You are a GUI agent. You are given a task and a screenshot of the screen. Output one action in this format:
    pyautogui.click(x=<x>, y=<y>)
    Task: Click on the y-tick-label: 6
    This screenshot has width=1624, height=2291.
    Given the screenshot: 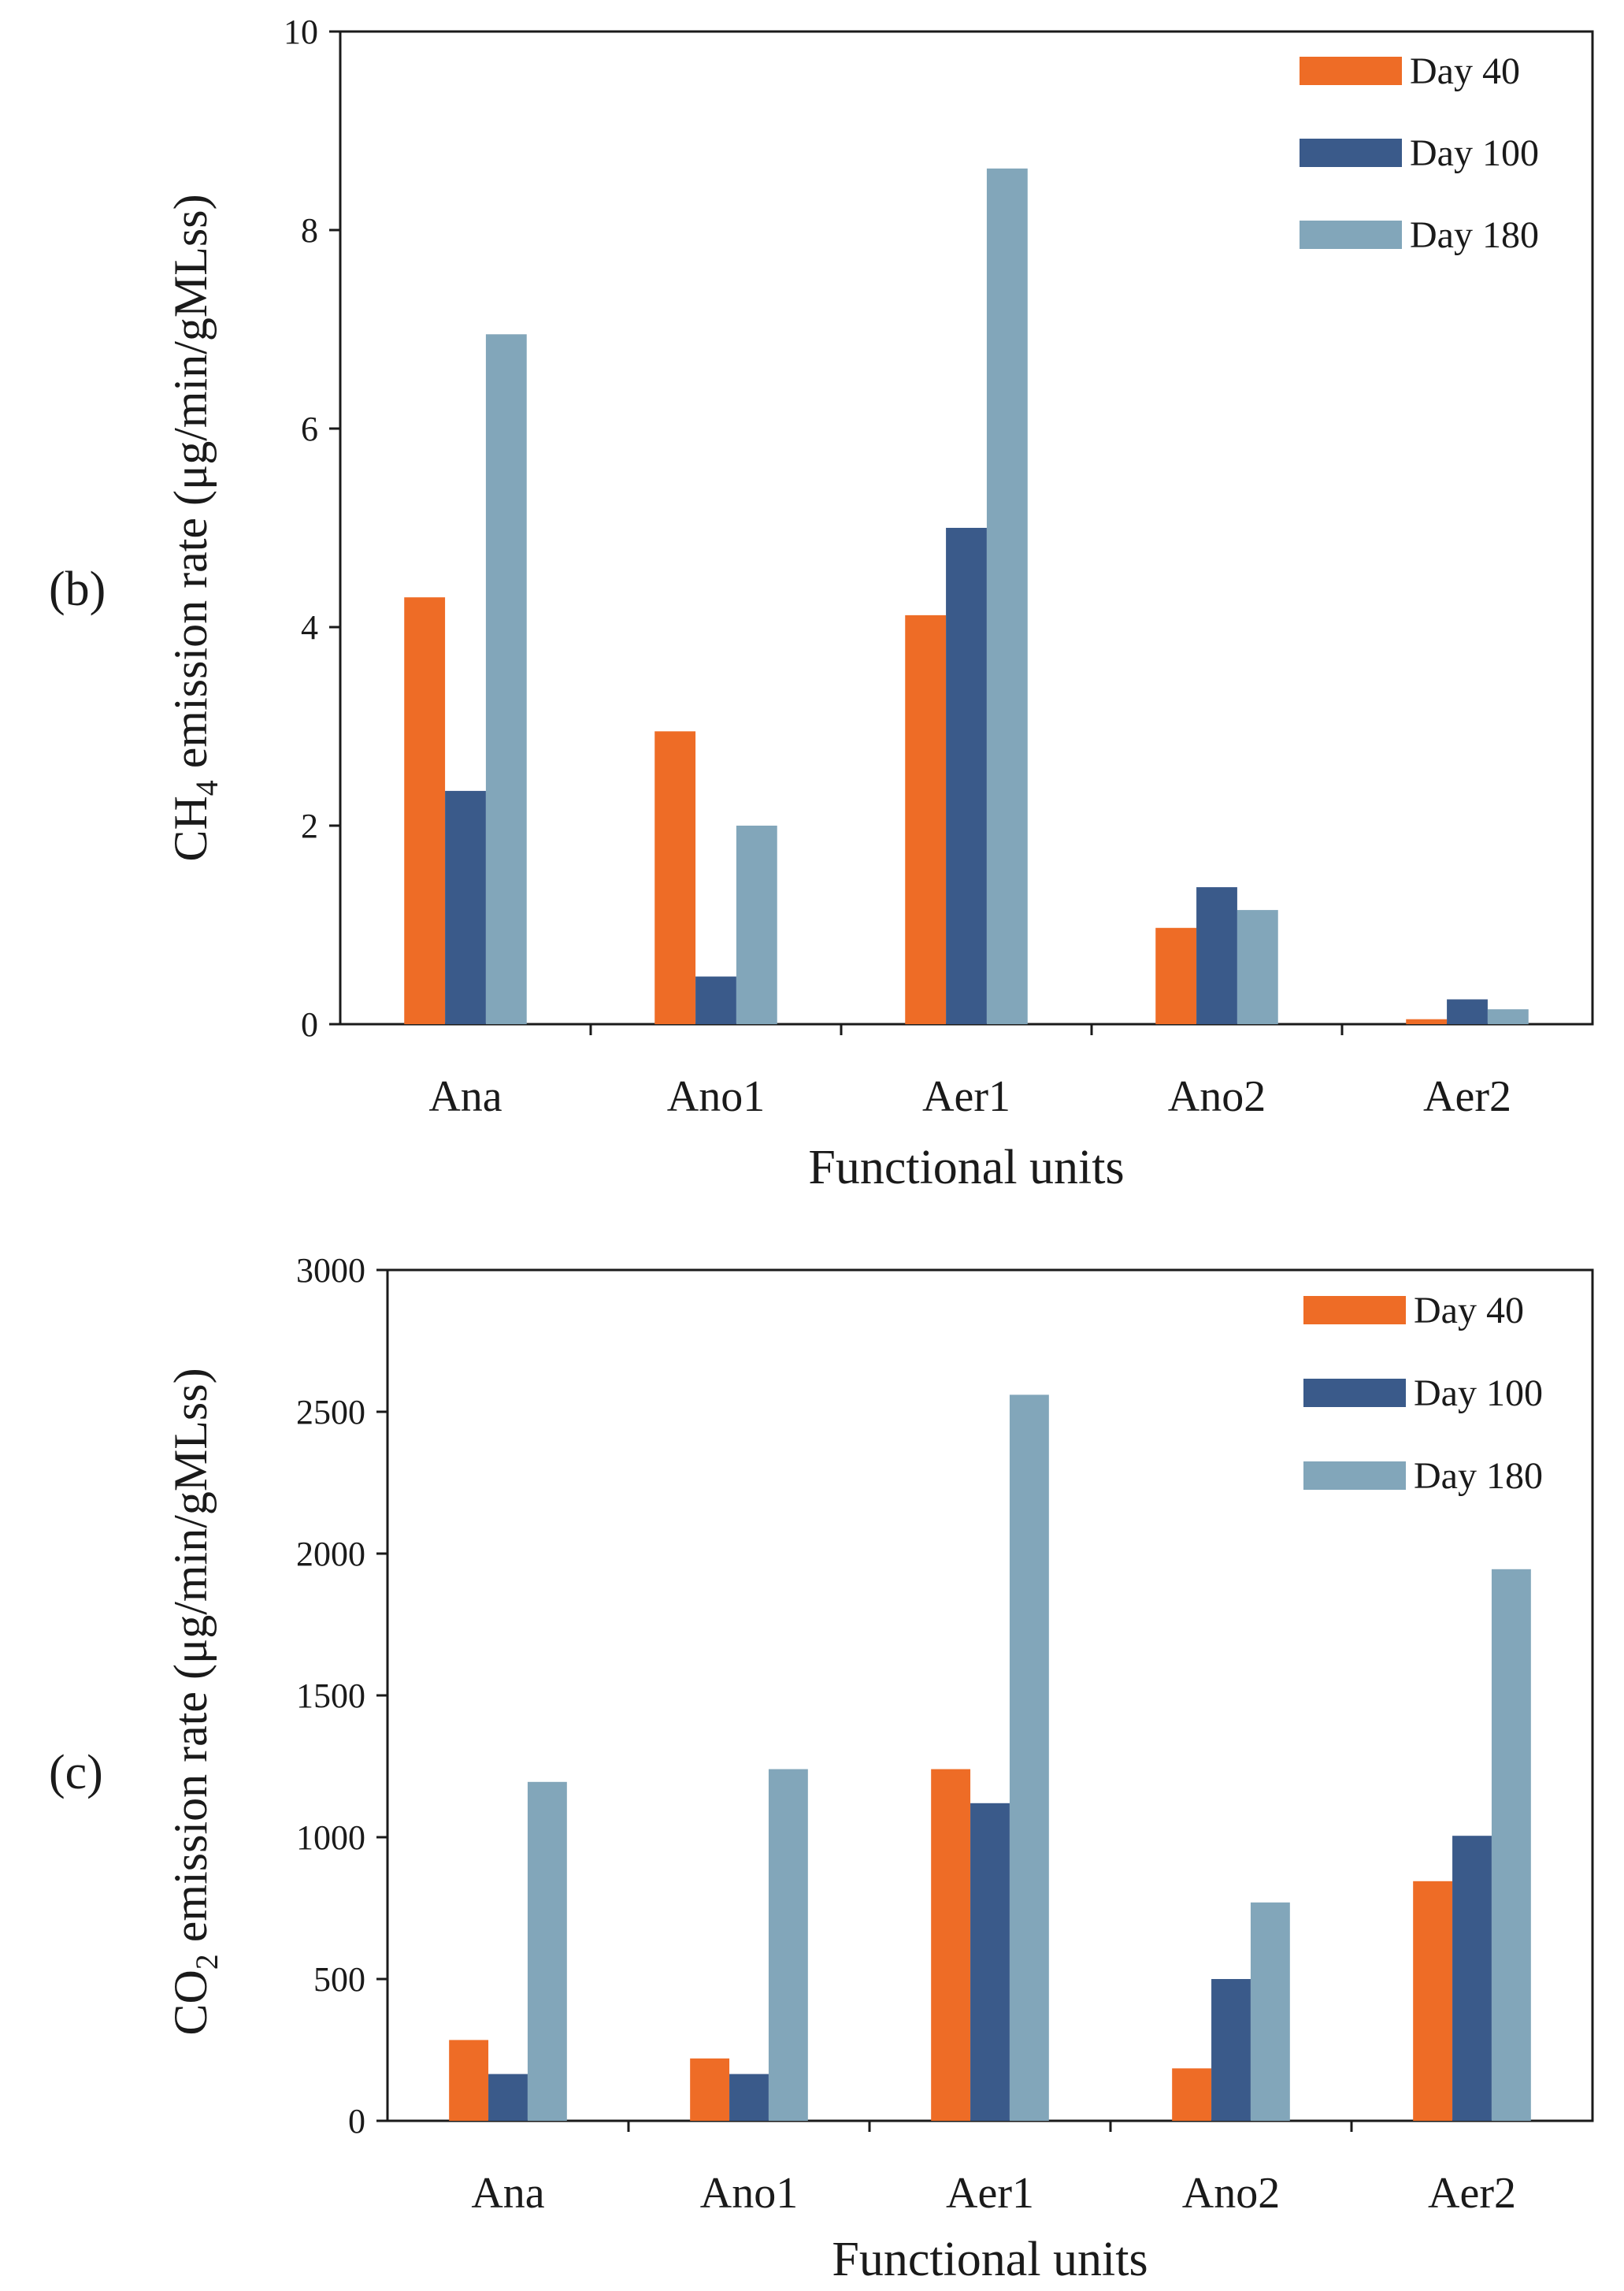 What is the action you would take?
    pyautogui.click(x=309, y=429)
    